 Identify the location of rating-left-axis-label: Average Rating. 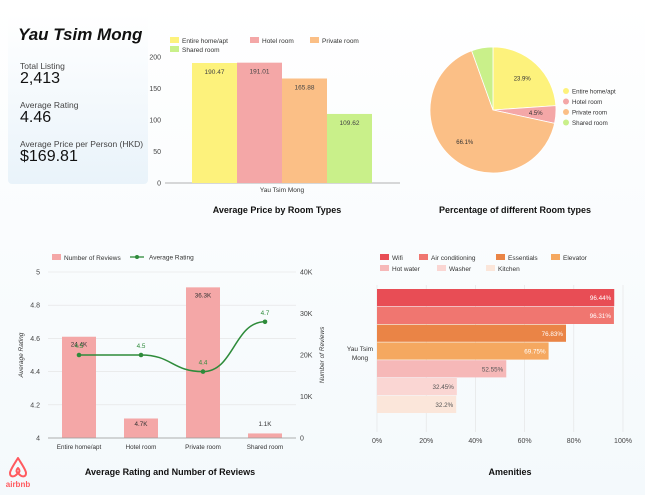
(21, 355).